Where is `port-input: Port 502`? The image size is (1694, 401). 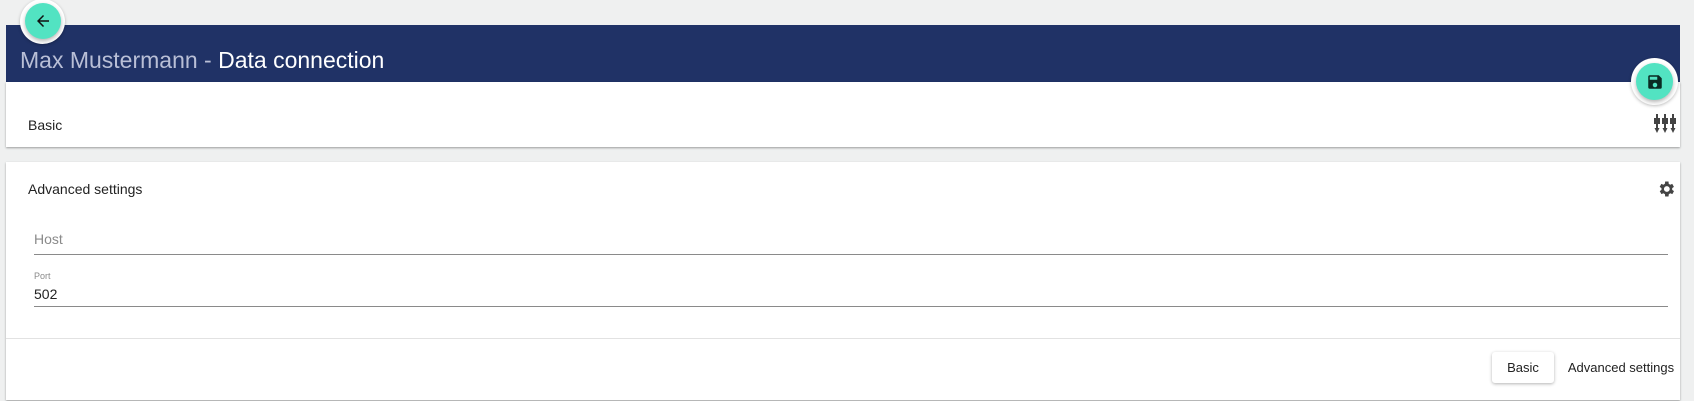
port-input: Port 502 is located at coordinates (851, 288).